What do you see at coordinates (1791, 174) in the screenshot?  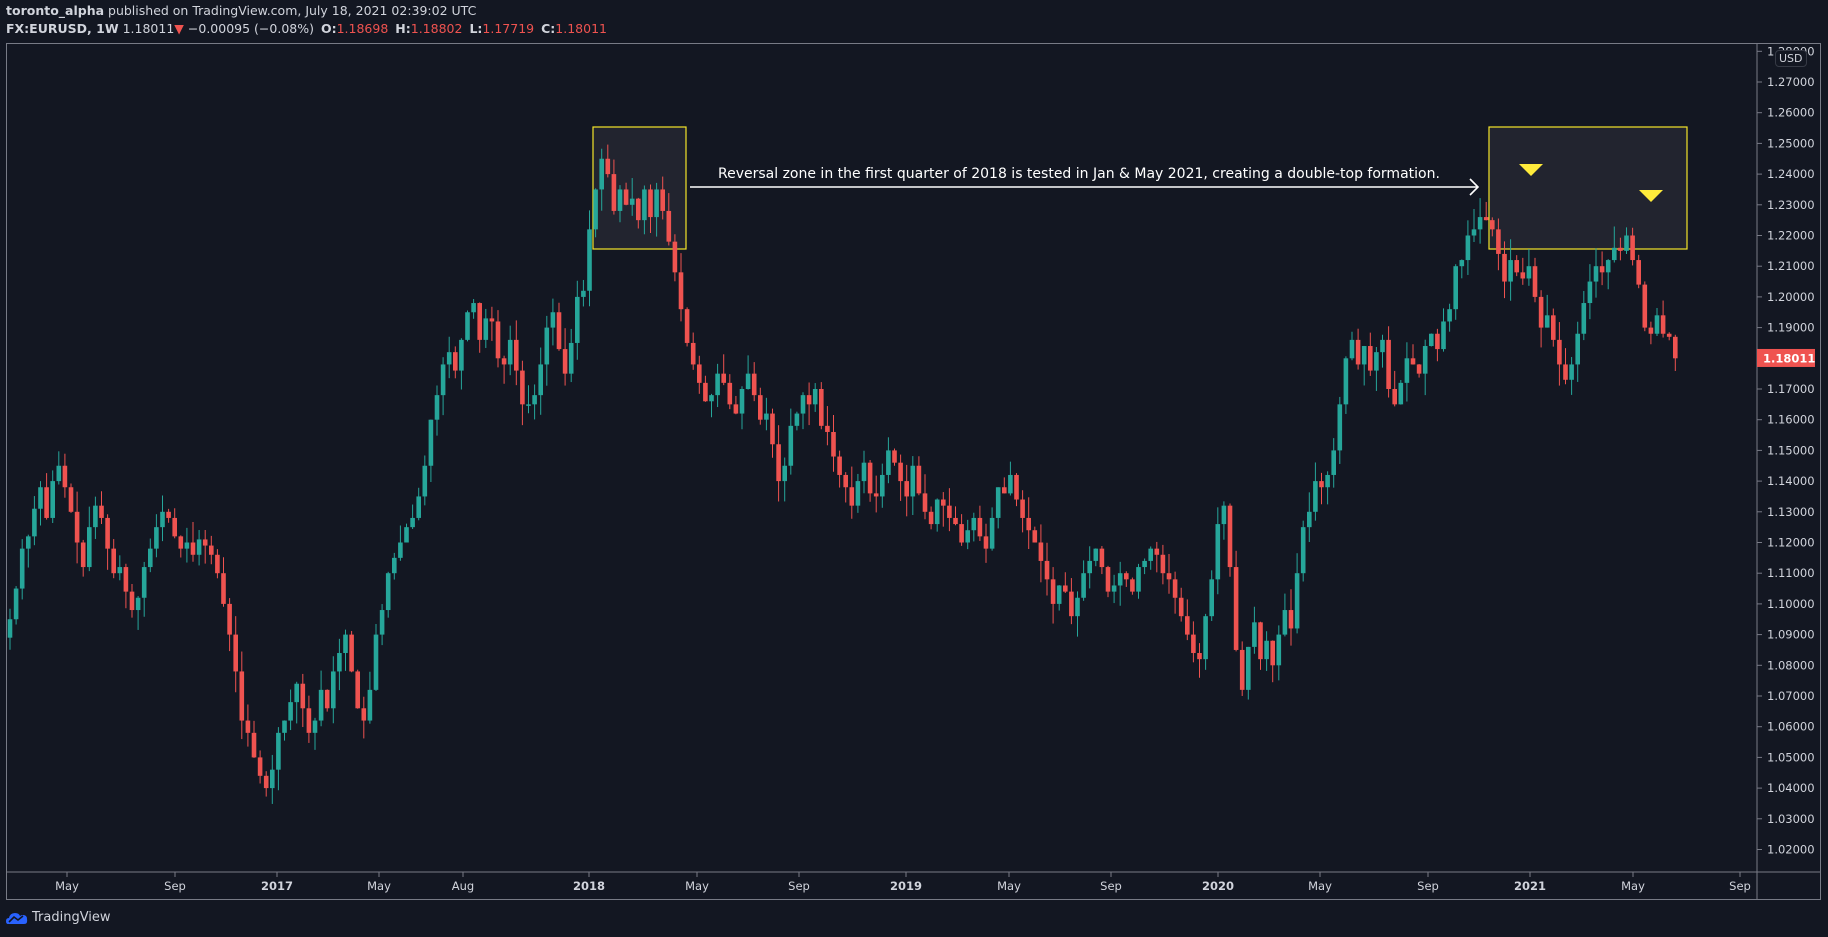 I see `price-tick-label: 1.24000` at bounding box center [1791, 174].